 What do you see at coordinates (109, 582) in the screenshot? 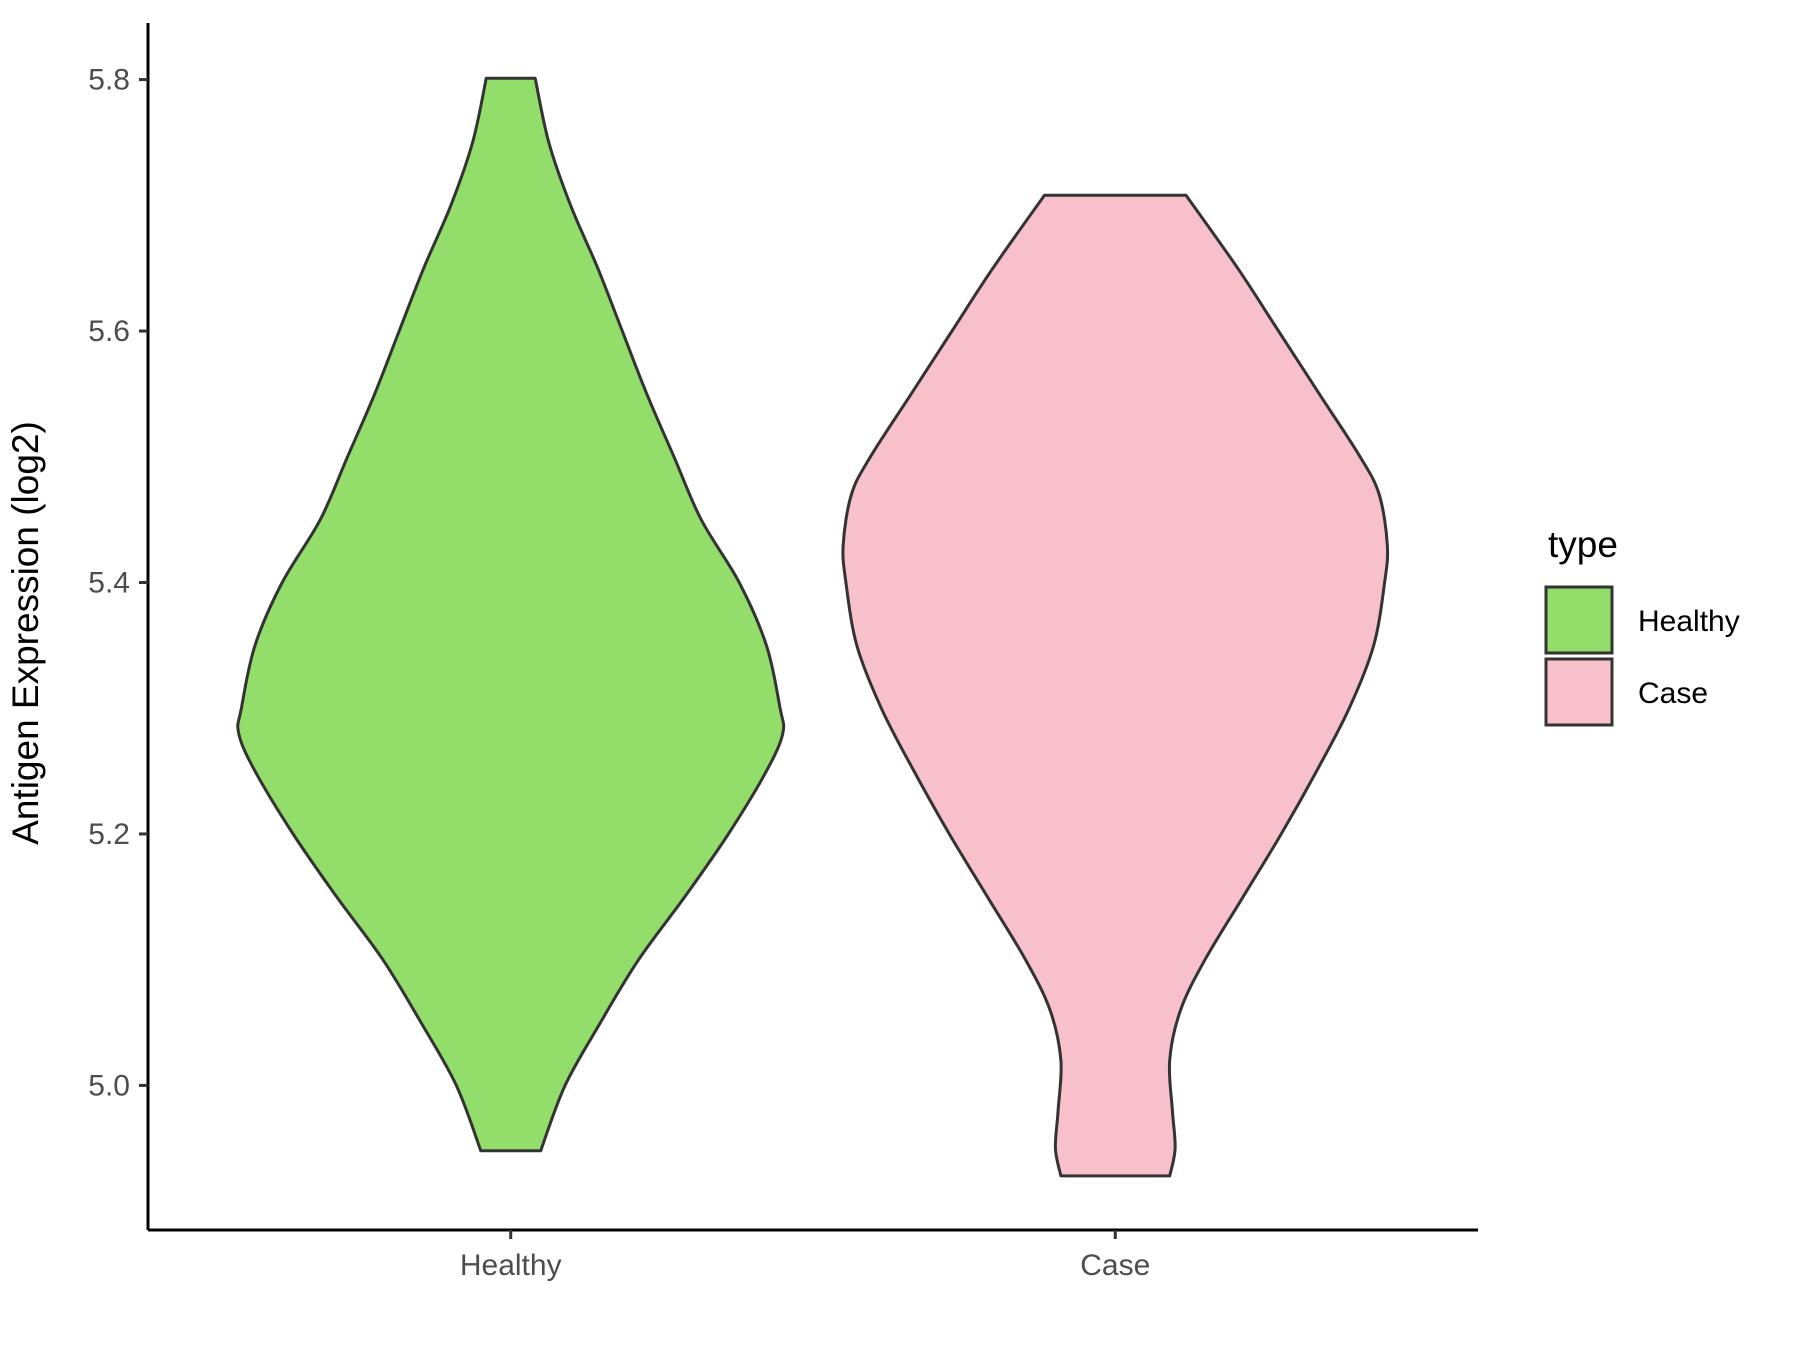
I see `y-tick-label: 5.4` at bounding box center [109, 582].